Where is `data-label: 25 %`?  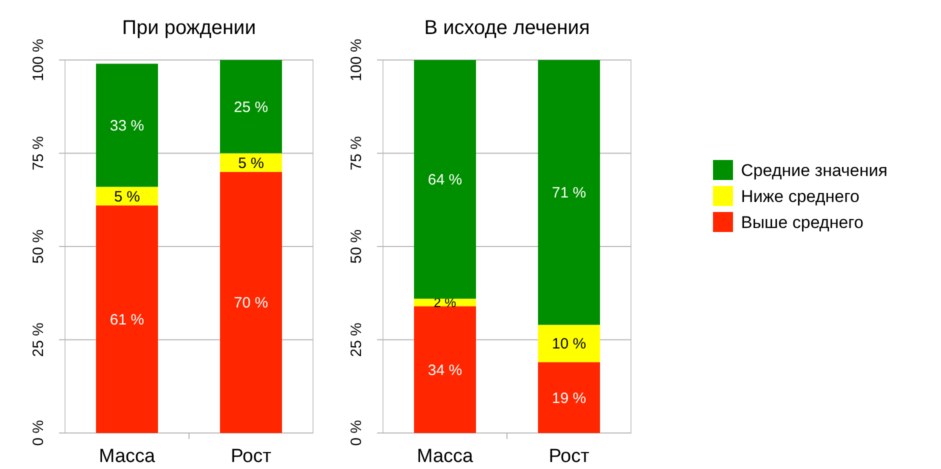 data-label: 25 % is located at coordinates (251, 107).